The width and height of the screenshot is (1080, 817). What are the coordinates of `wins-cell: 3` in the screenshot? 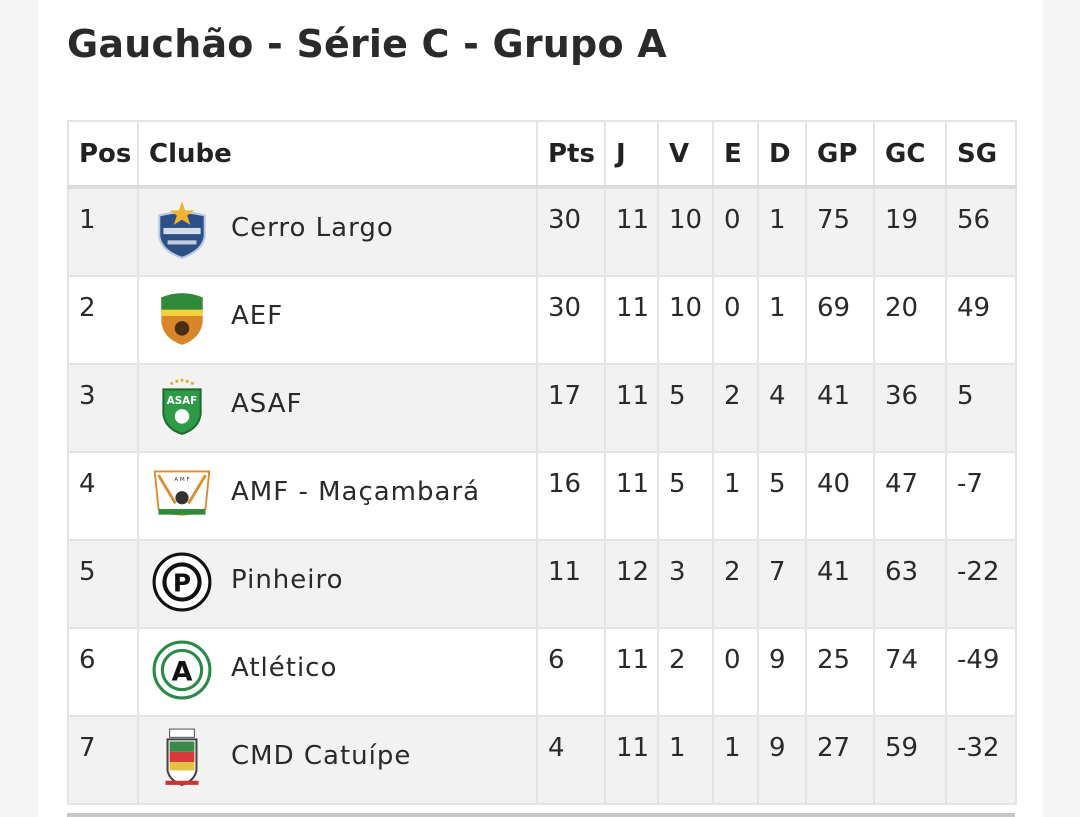 It's located at (685, 584).